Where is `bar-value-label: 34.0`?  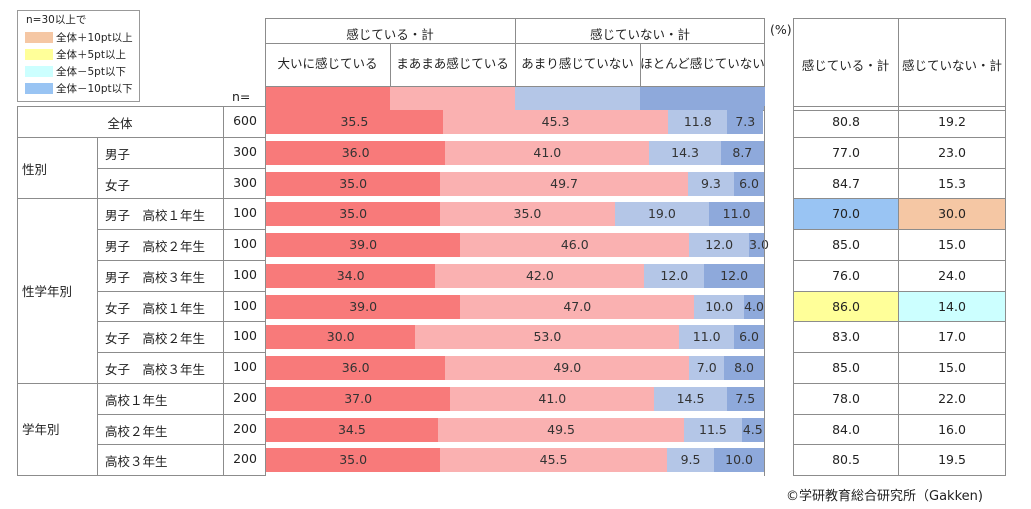
bar-value-label: 34.0 is located at coordinates (350, 275).